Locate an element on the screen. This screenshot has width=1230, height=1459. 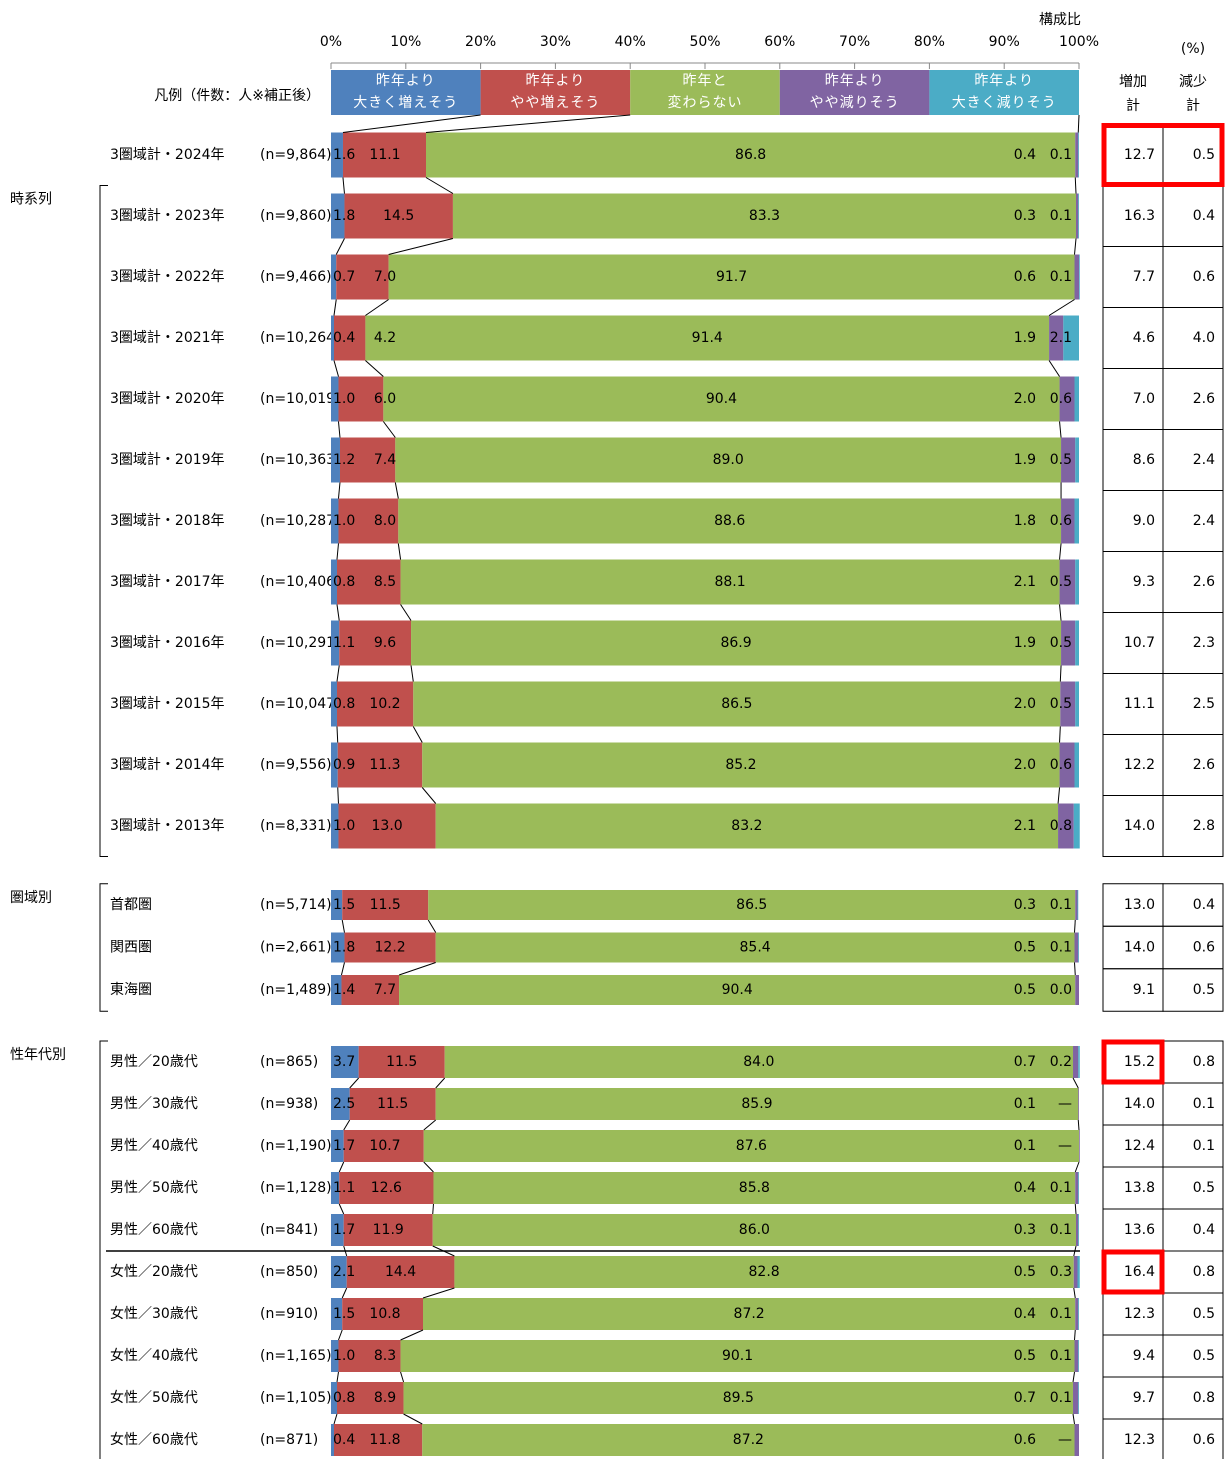
data-label: 0.4 is located at coordinates (344, 1440).